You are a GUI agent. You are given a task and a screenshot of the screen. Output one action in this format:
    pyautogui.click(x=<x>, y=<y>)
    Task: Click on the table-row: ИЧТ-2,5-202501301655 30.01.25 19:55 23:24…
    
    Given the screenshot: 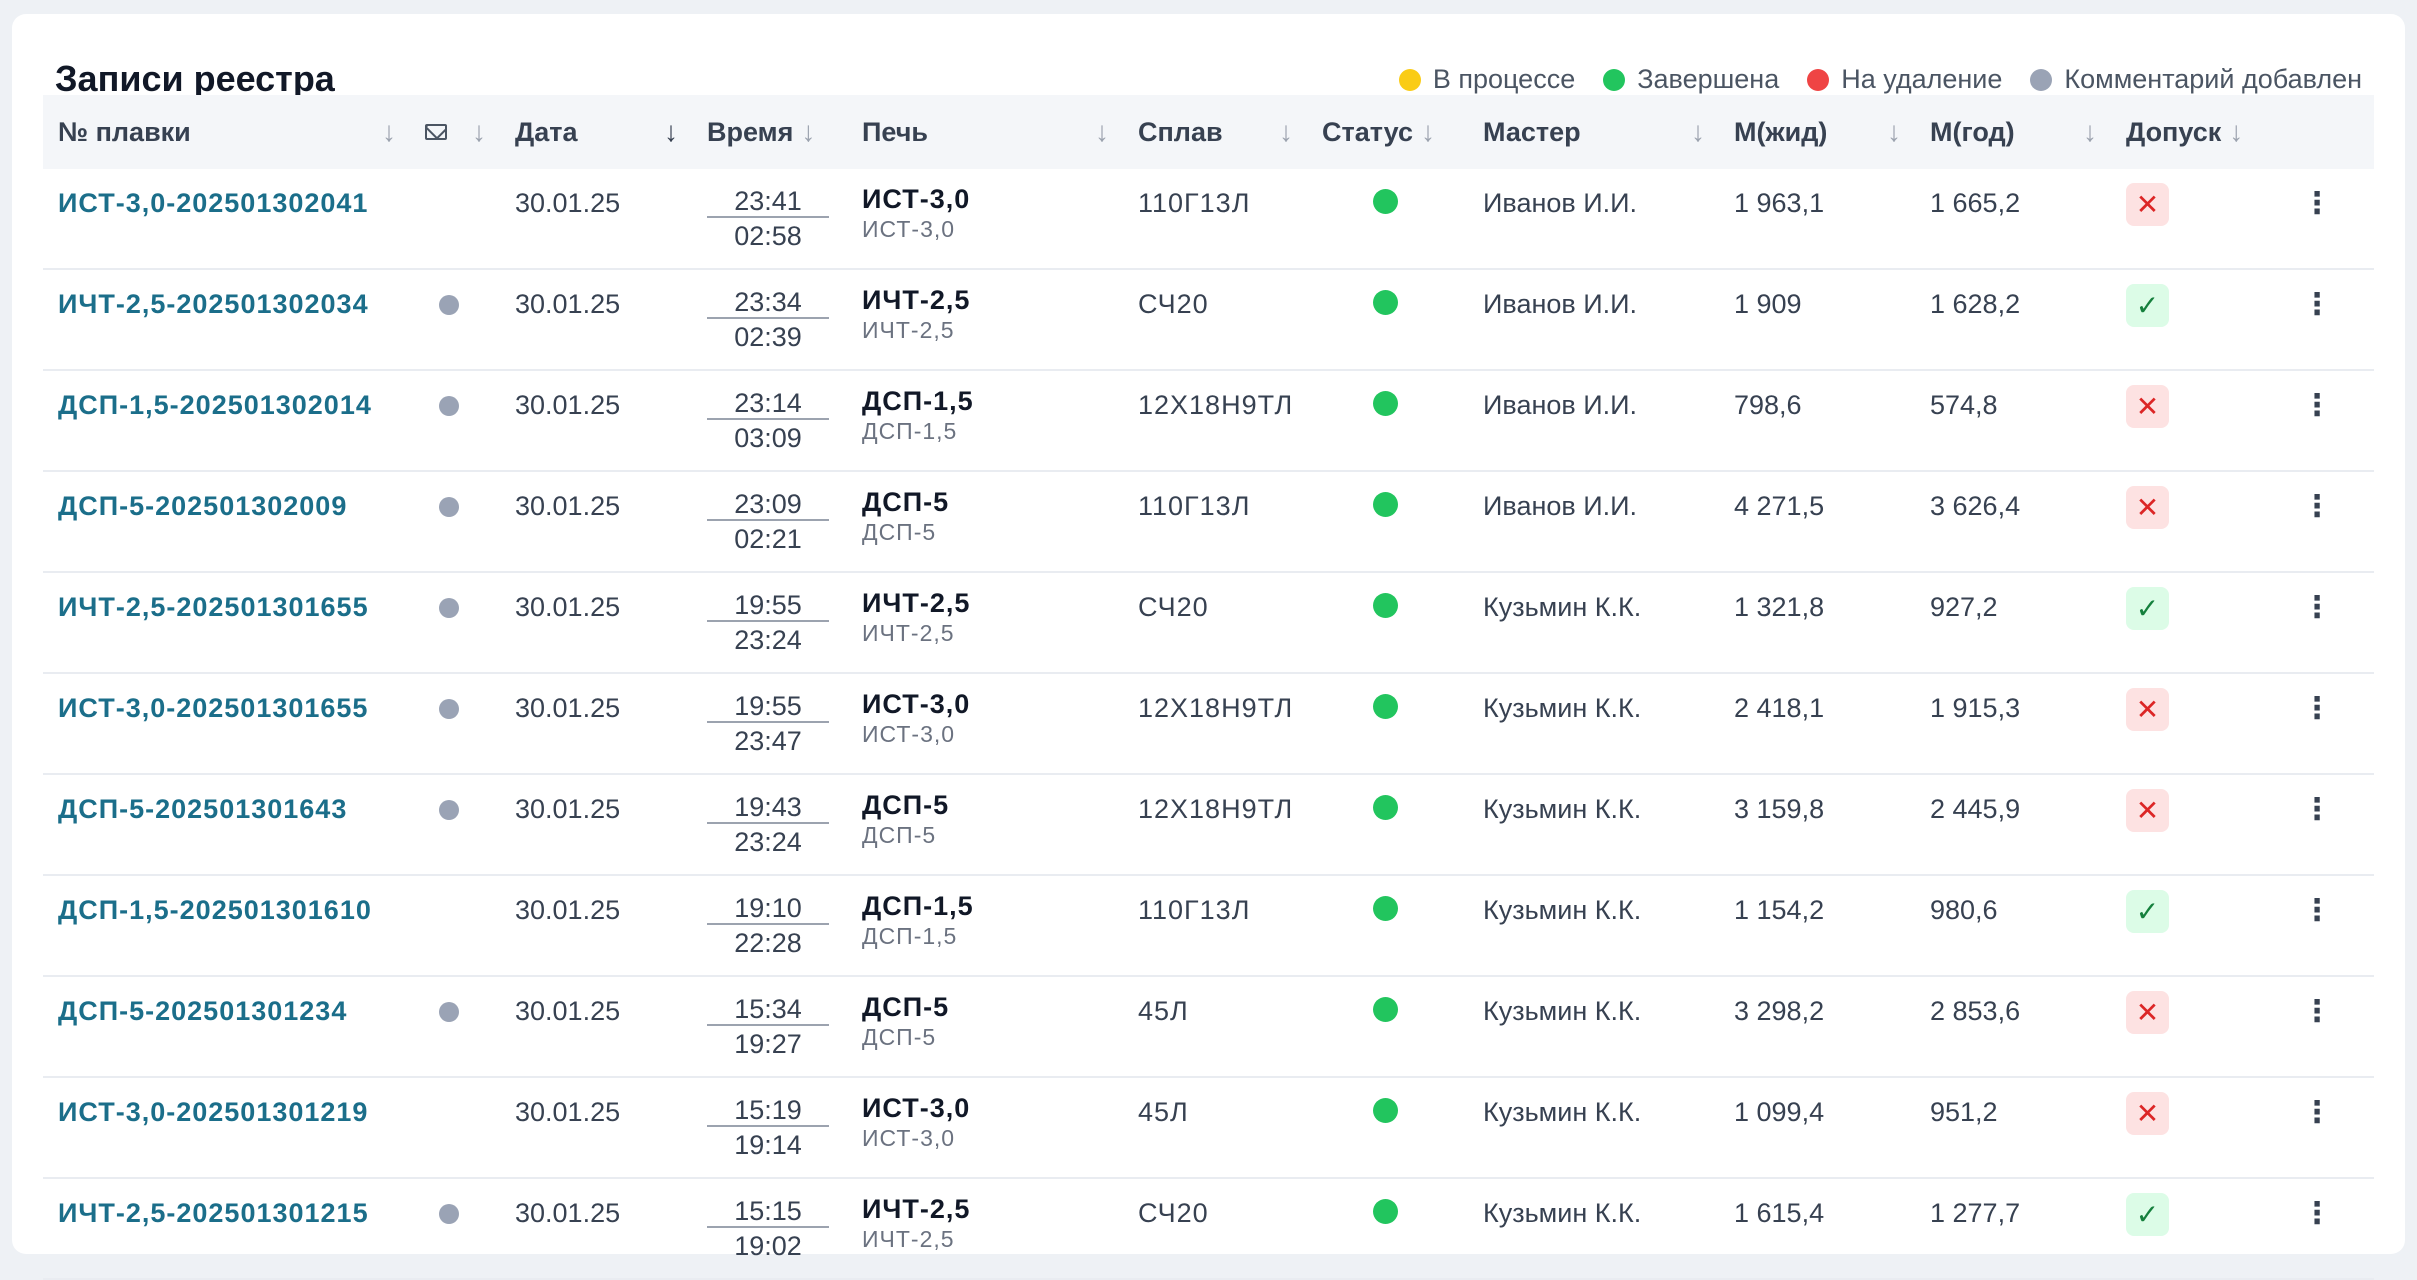 What is the action you would take?
    pyautogui.click(x=1208, y=622)
    